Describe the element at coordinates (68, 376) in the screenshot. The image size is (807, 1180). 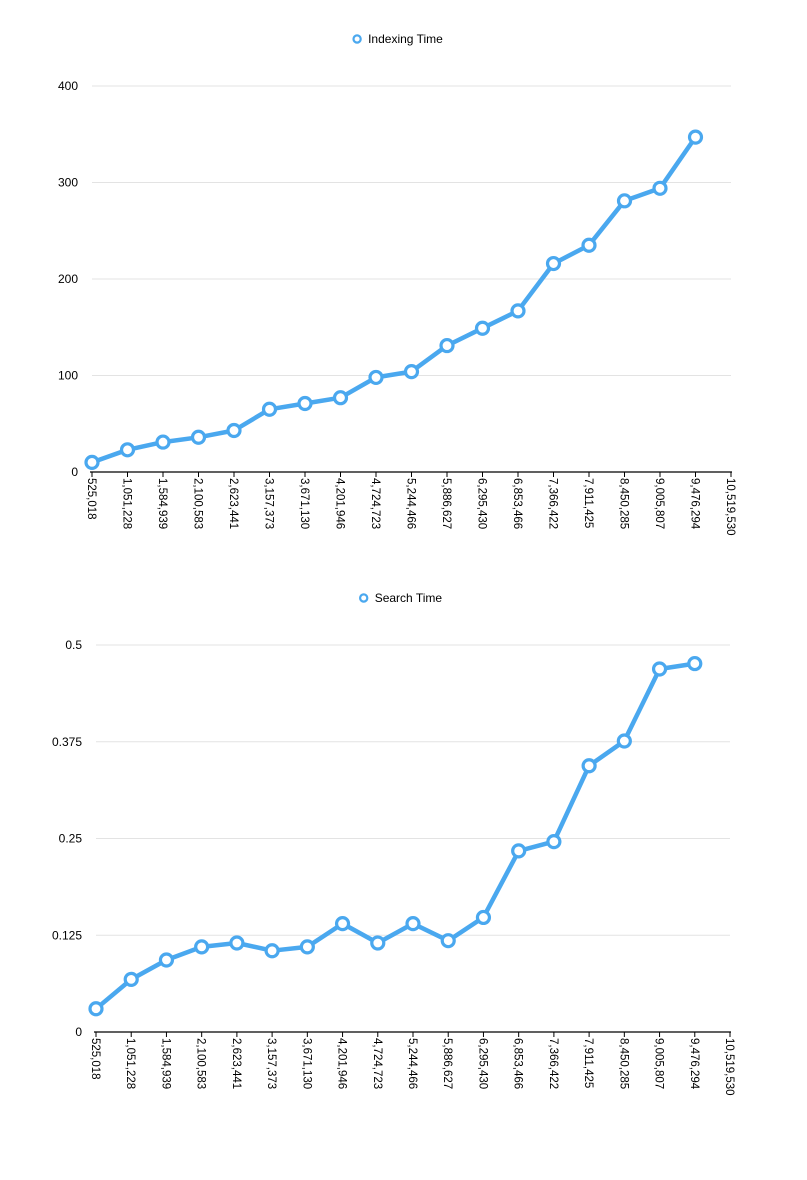
I see `y-tick-label: 100` at that location.